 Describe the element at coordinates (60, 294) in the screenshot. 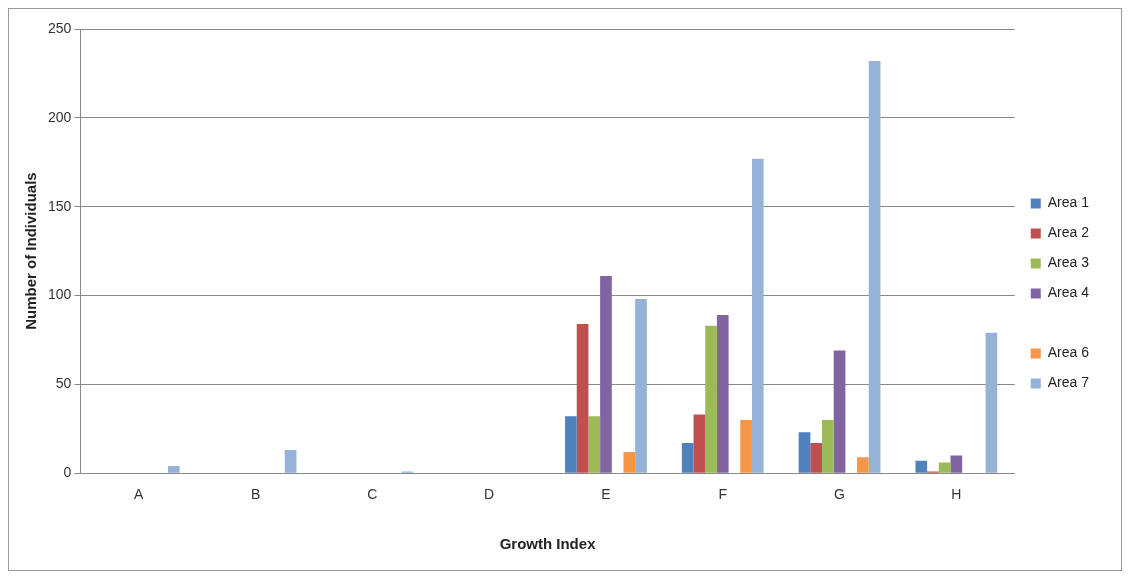

I see `y-tick-label: 100` at that location.